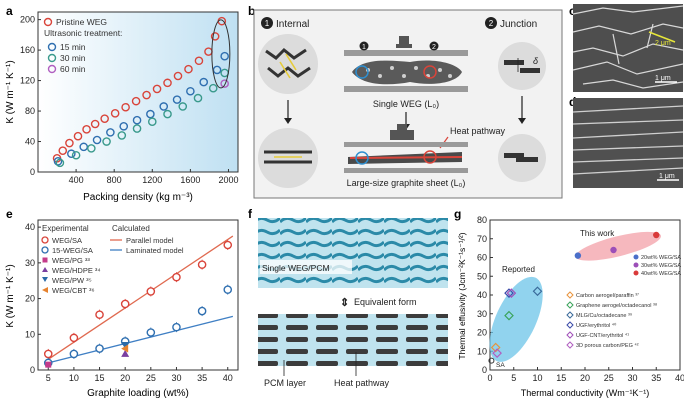 This screenshot has width=685, height=404. I want to click on legend-label-ugf-cnt: UGF-CNT/erythritol ⁴¹, so click(602, 335).